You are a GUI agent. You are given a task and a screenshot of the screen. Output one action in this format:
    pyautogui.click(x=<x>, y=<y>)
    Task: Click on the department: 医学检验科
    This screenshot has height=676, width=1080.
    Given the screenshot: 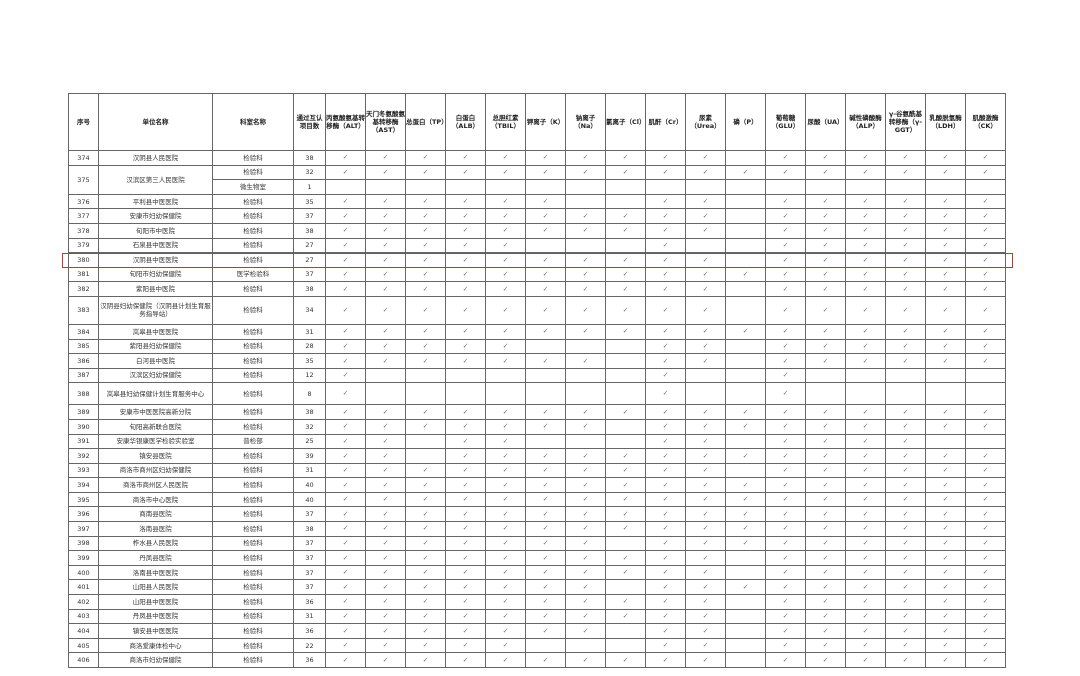 What is the action you would take?
    pyautogui.click(x=253, y=274)
    